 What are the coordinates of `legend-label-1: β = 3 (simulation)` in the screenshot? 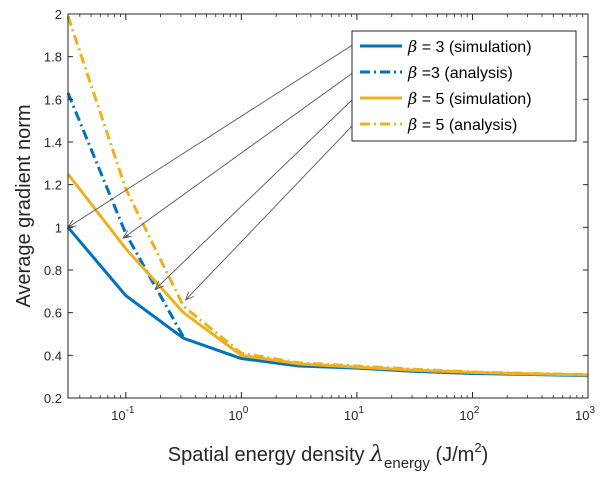 It's located at (469, 46).